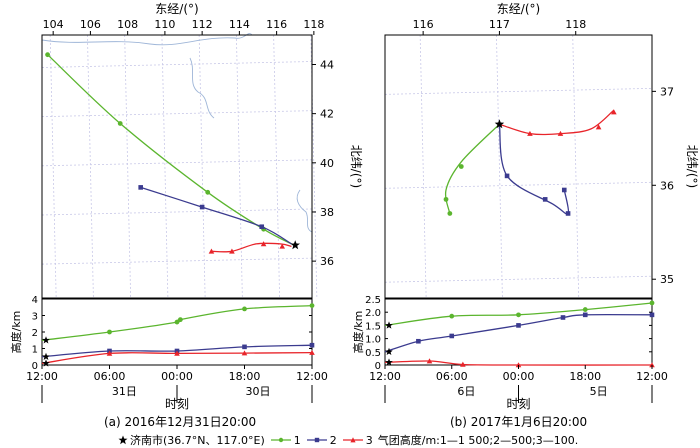  I want to click on panel-b-lon-tick-label: 117, so click(499, 24).